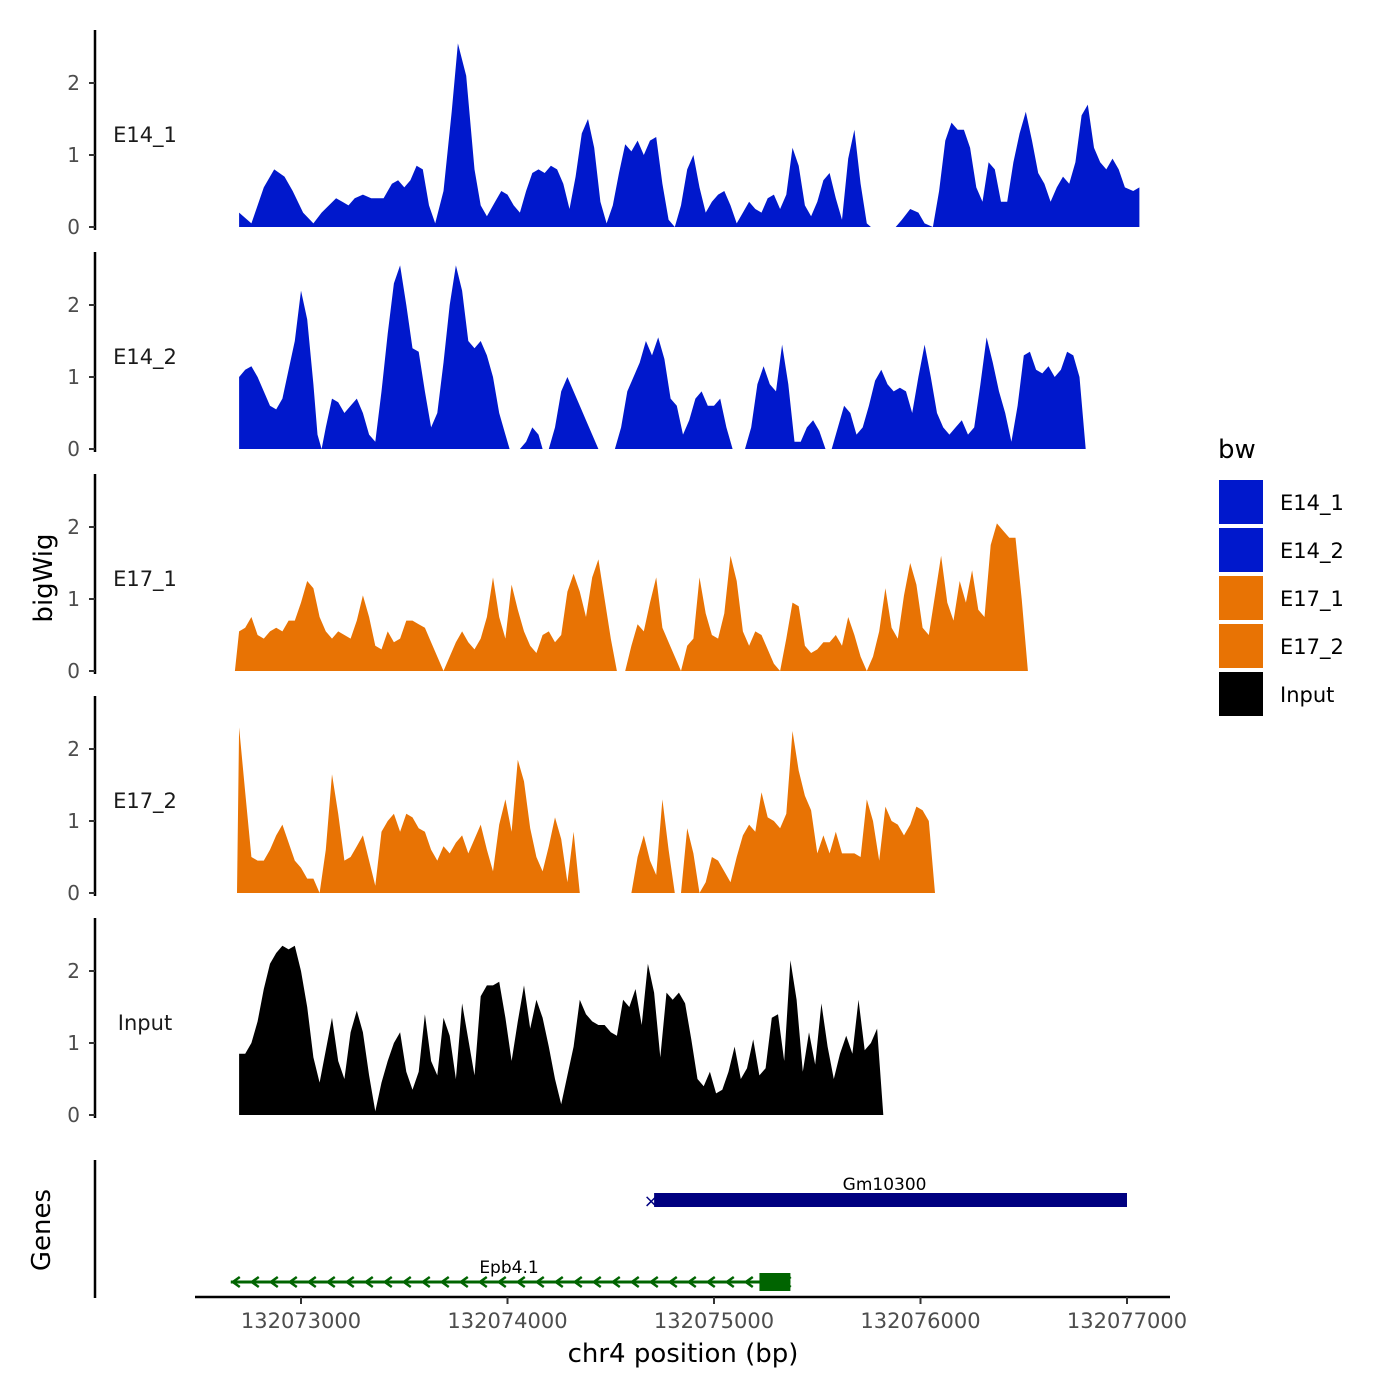 The width and height of the screenshot is (1400, 1400). I want to click on x-tick-label: 132076000, so click(920, 1321).